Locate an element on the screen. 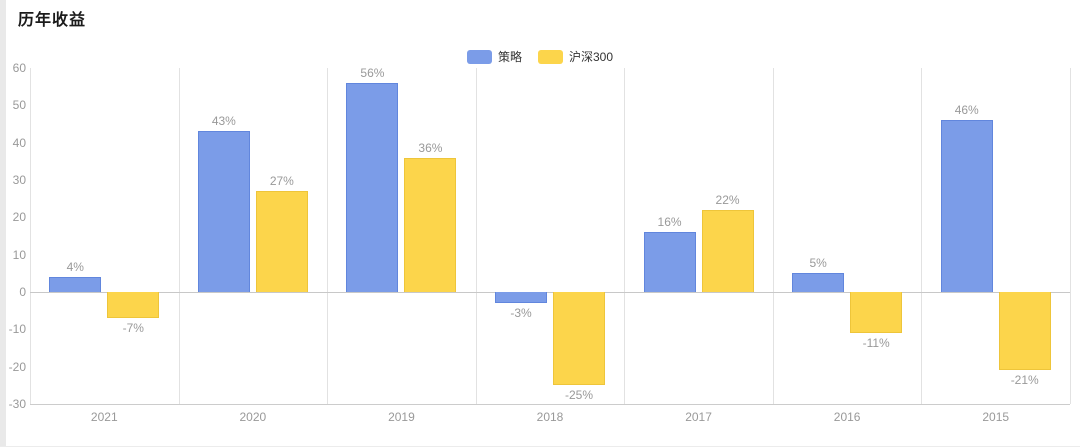 The height and width of the screenshot is (447, 1080). y-axis-label: -10 is located at coordinates (17, 329).